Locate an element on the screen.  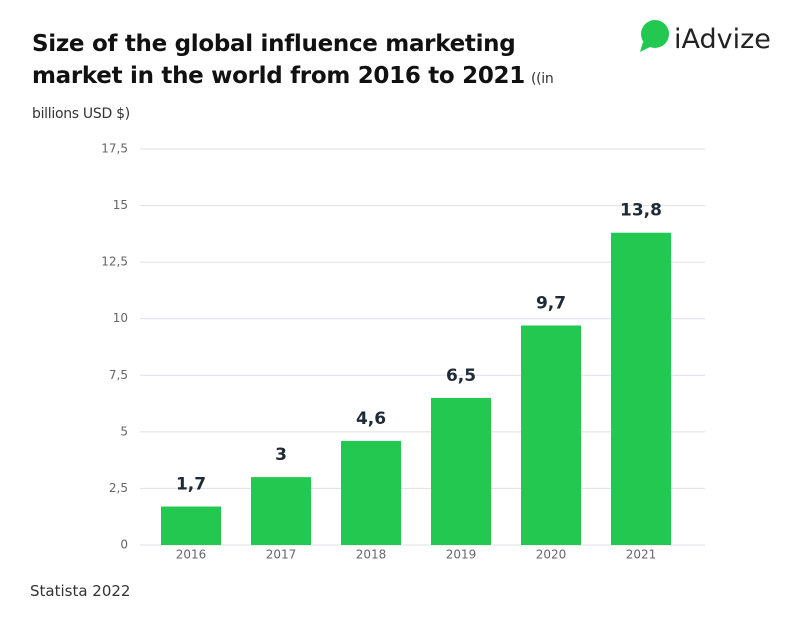
logo-icon is located at coordinates (654, 36).